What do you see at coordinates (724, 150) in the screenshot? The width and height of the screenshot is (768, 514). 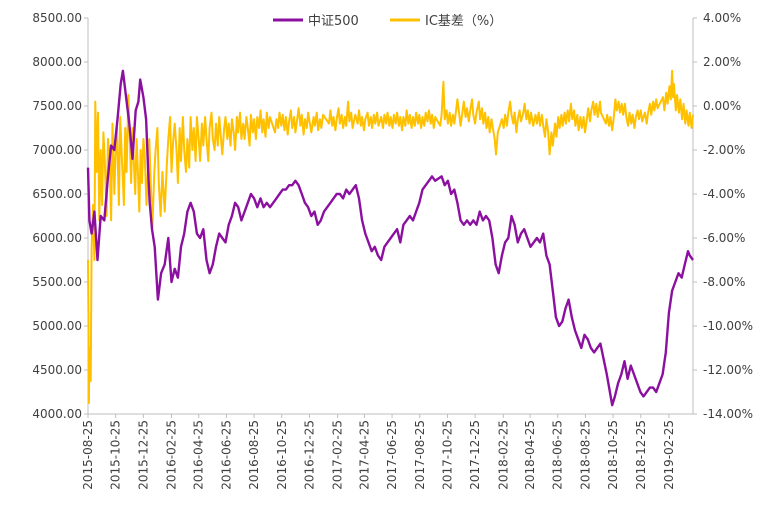 I see `y-right-tick-label: -2.00%` at bounding box center [724, 150].